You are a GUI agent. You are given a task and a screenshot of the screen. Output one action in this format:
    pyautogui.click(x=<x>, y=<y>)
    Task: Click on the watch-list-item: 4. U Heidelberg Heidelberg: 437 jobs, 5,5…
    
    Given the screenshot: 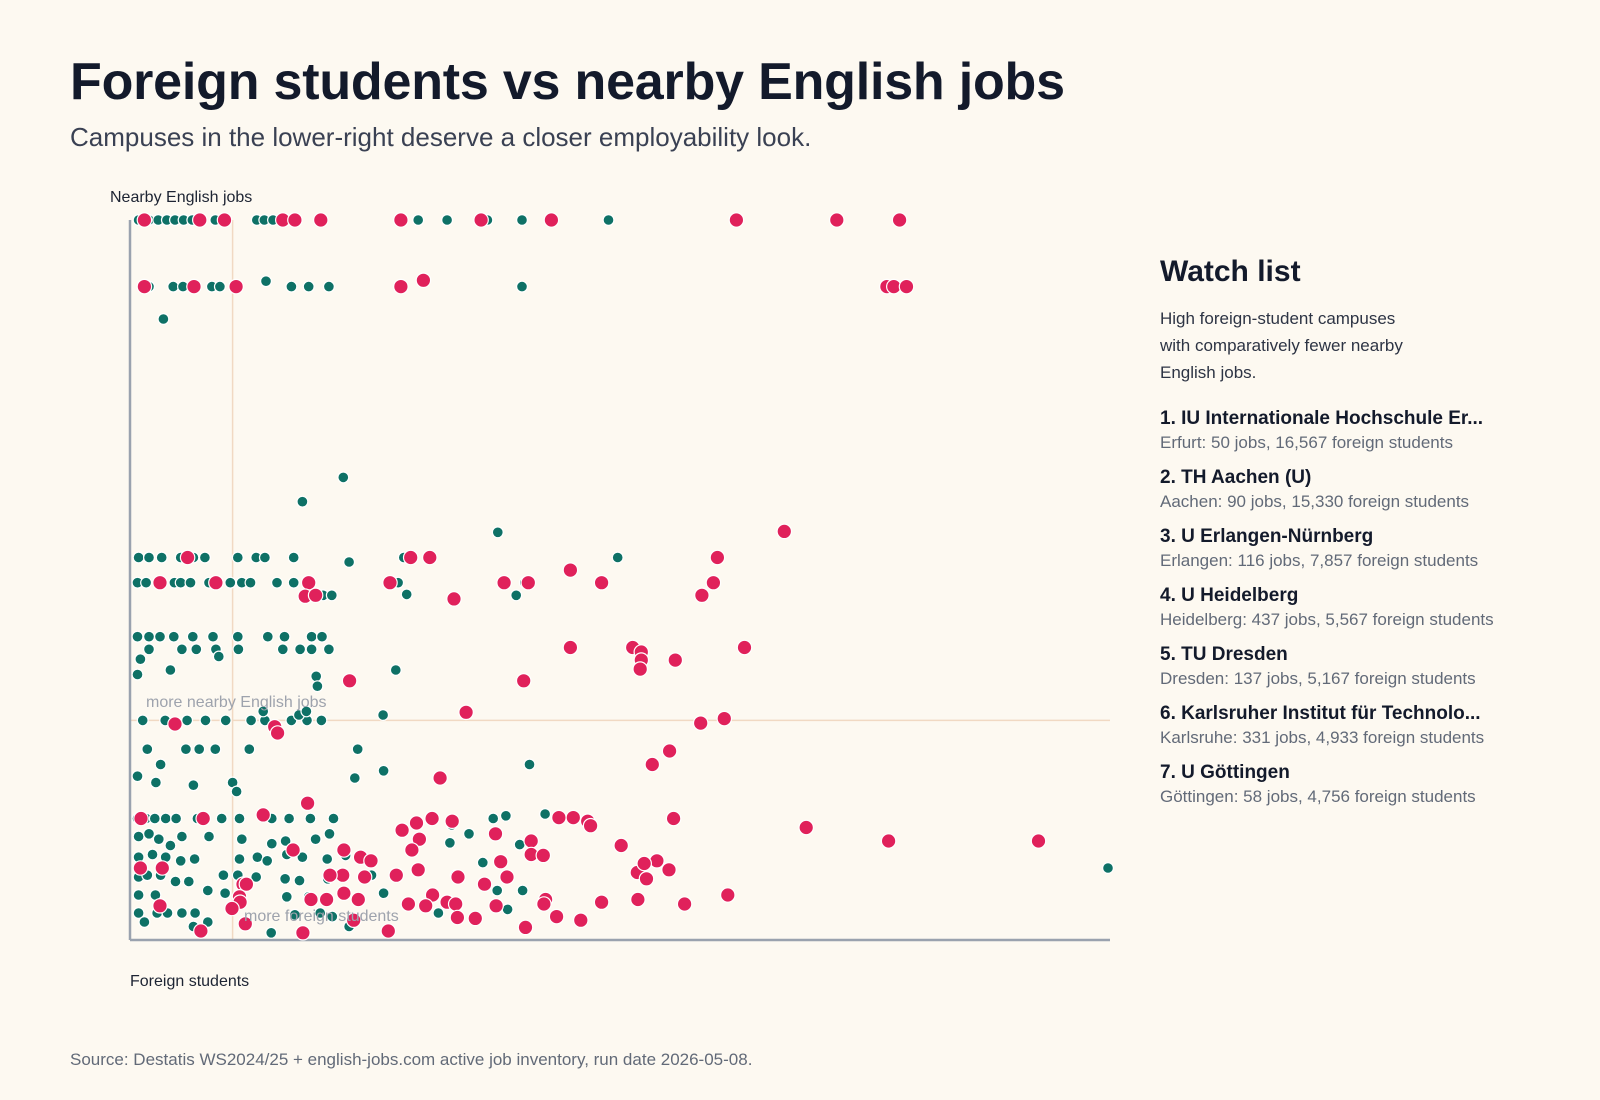 What is the action you would take?
    pyautogui.click(x=1370, y=607)
    